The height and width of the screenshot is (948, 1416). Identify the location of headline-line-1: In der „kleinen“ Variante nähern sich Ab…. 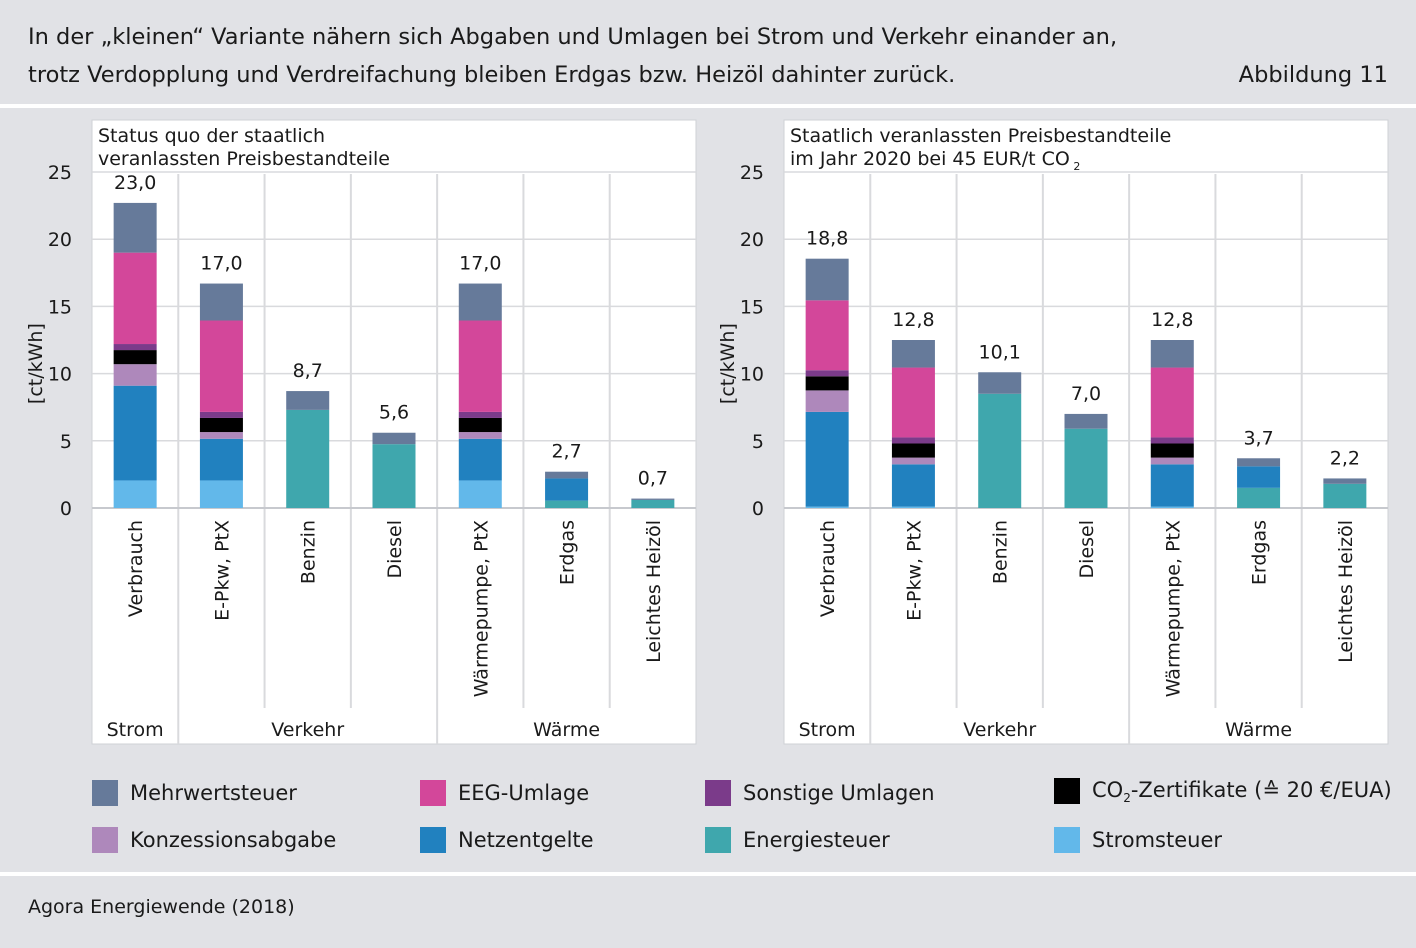
(573, 37).